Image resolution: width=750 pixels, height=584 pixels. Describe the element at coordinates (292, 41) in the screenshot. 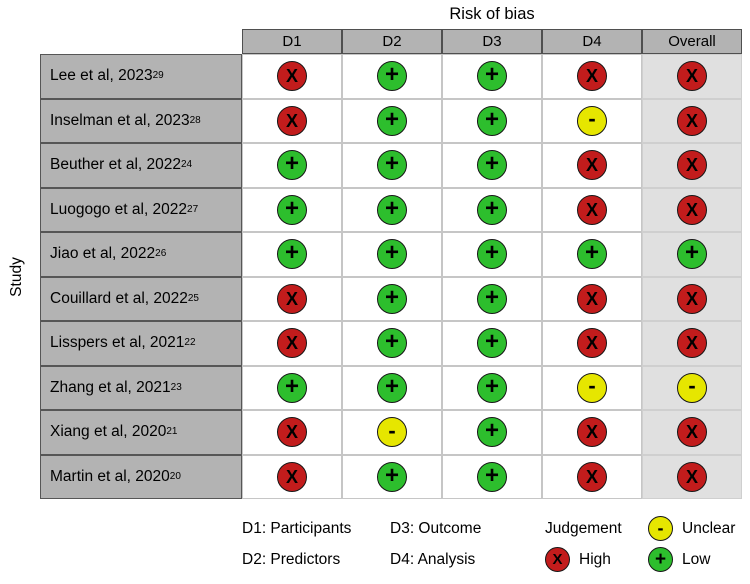

I see `column-header-d1: D1` at that location.